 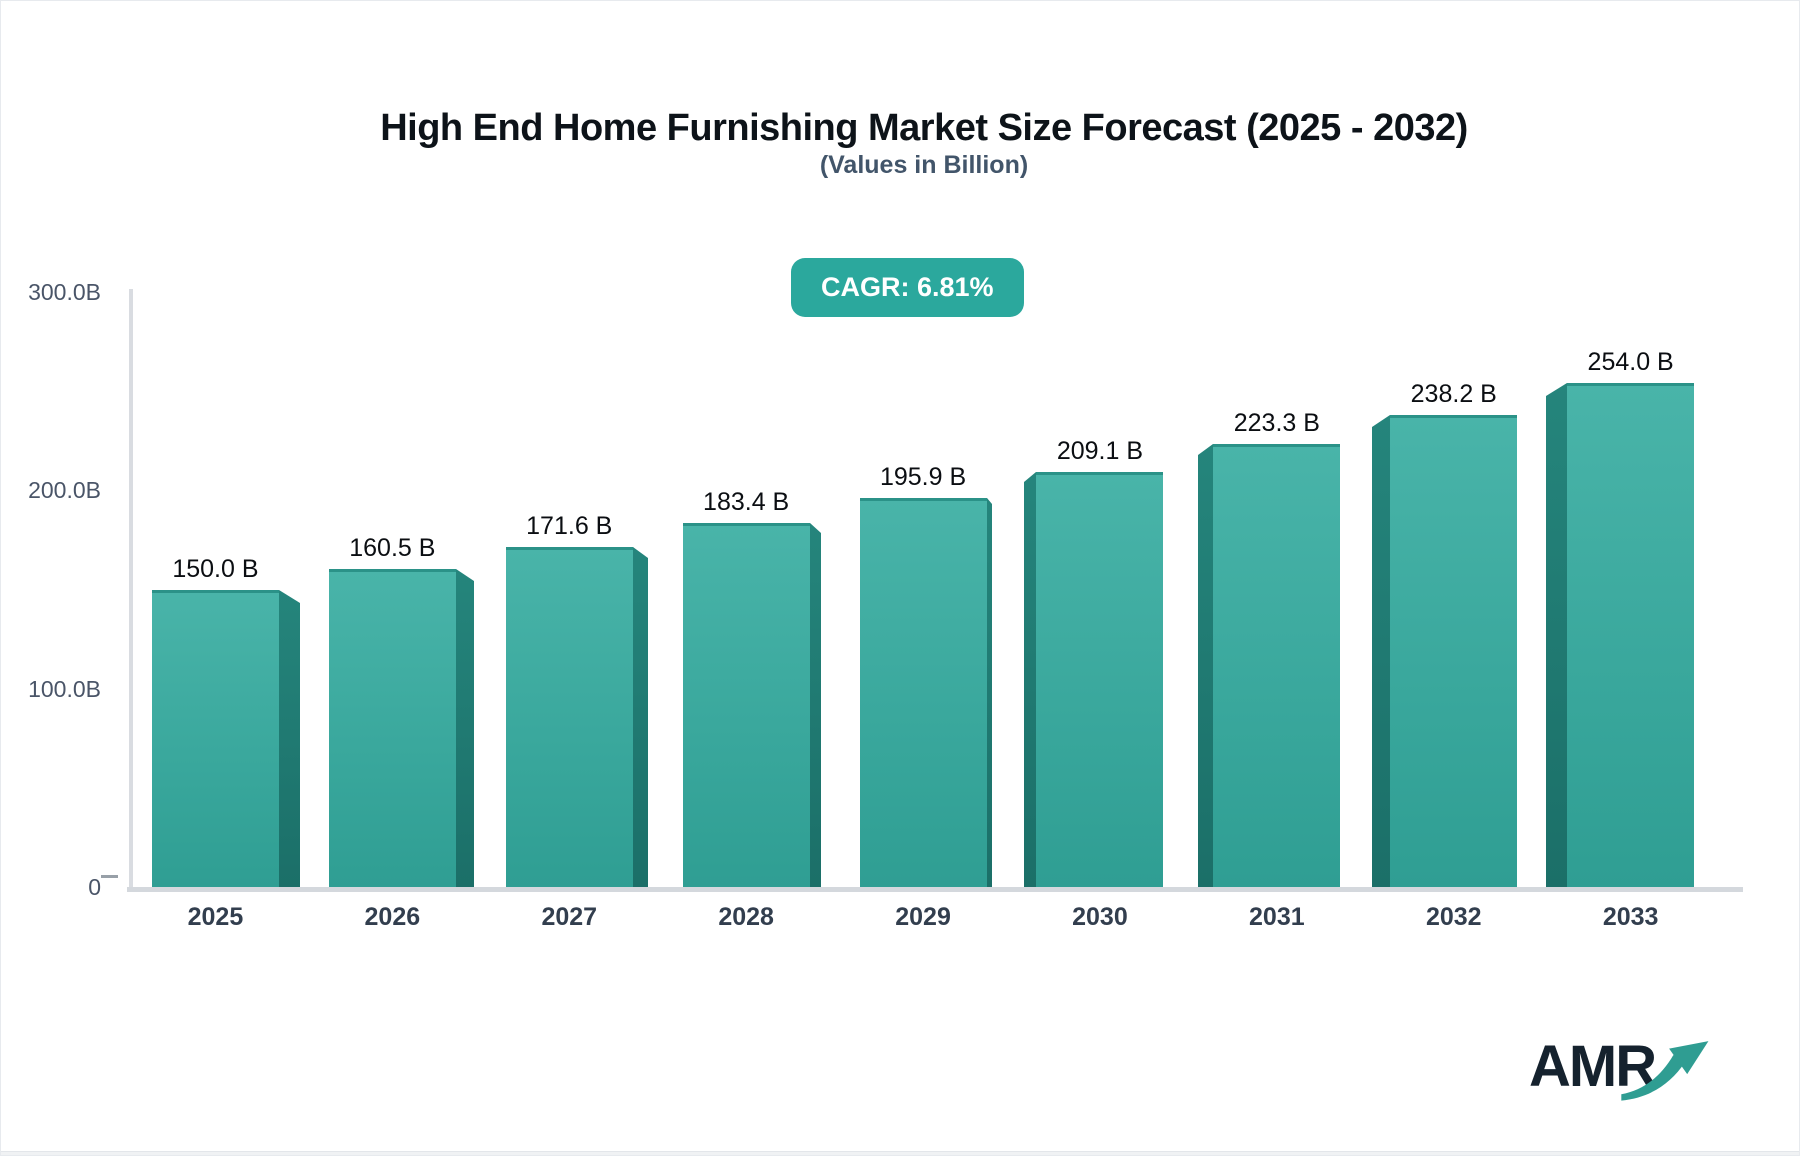 What do you see at coordinates (924, 165) in the screenshot?
I see `page-subtitle: (Values in Billion)` at bounding box center [924, 165].